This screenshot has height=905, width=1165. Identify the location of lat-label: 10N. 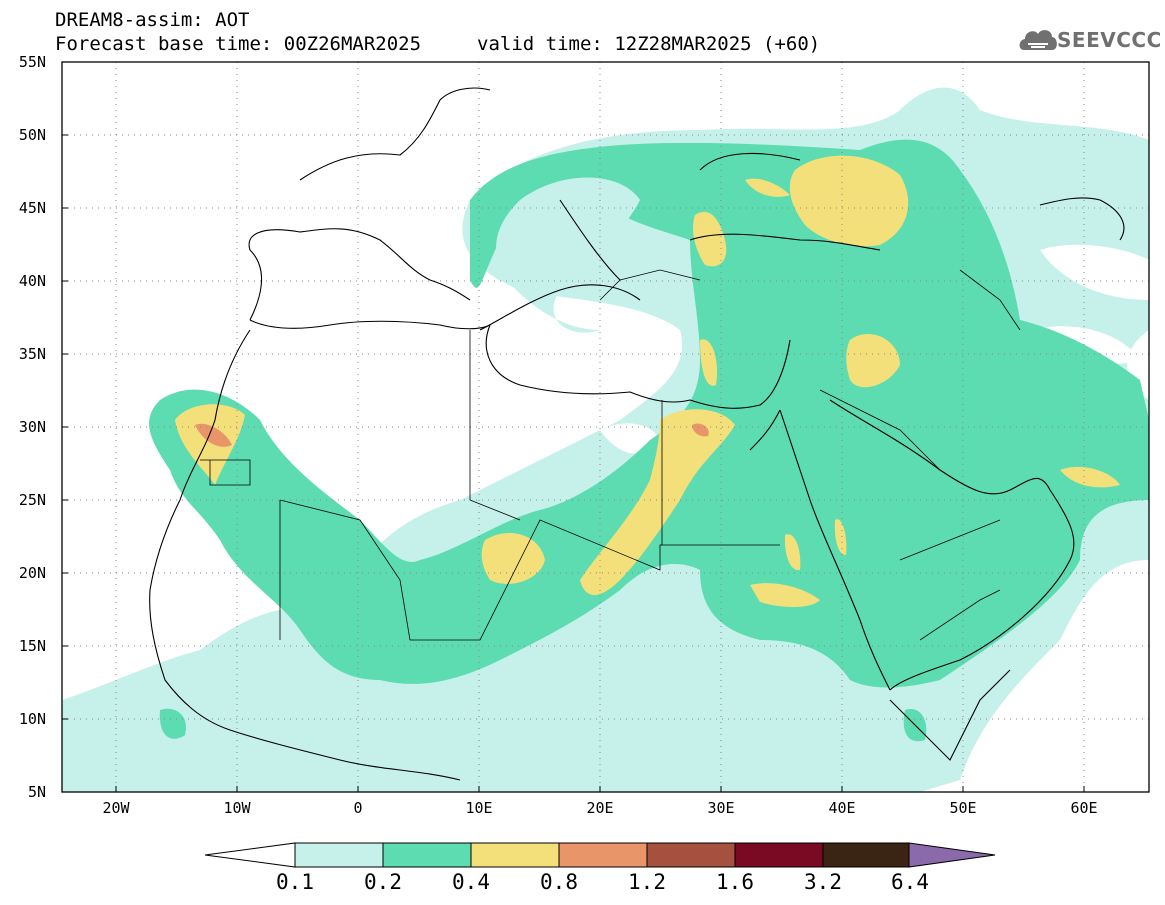
(32, 719).